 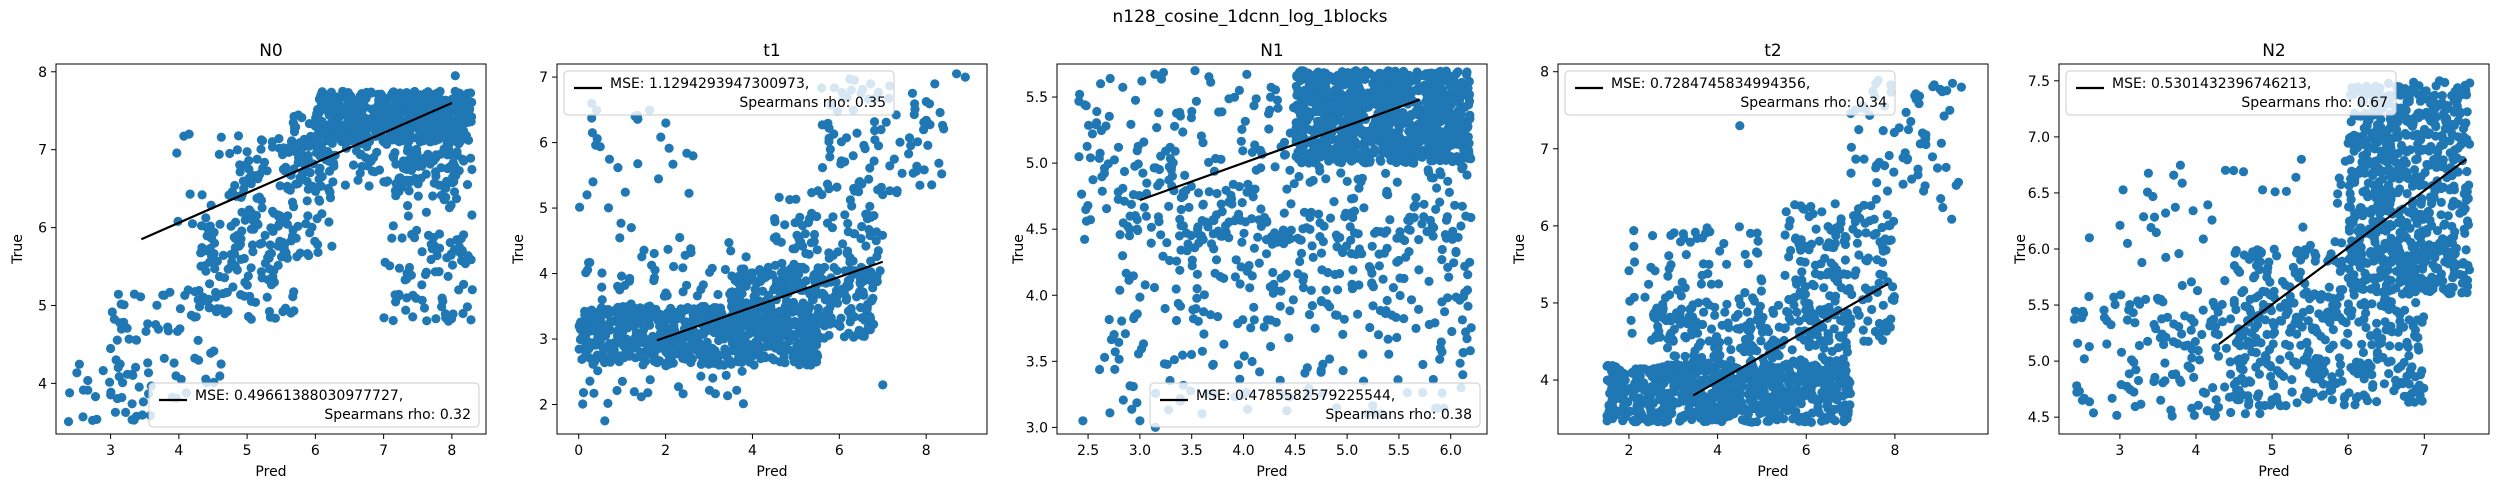 What do you see at coordinates (271, 51) in the screenshot?
I see `subplot-title: N0` at bounding box center [271, 51].